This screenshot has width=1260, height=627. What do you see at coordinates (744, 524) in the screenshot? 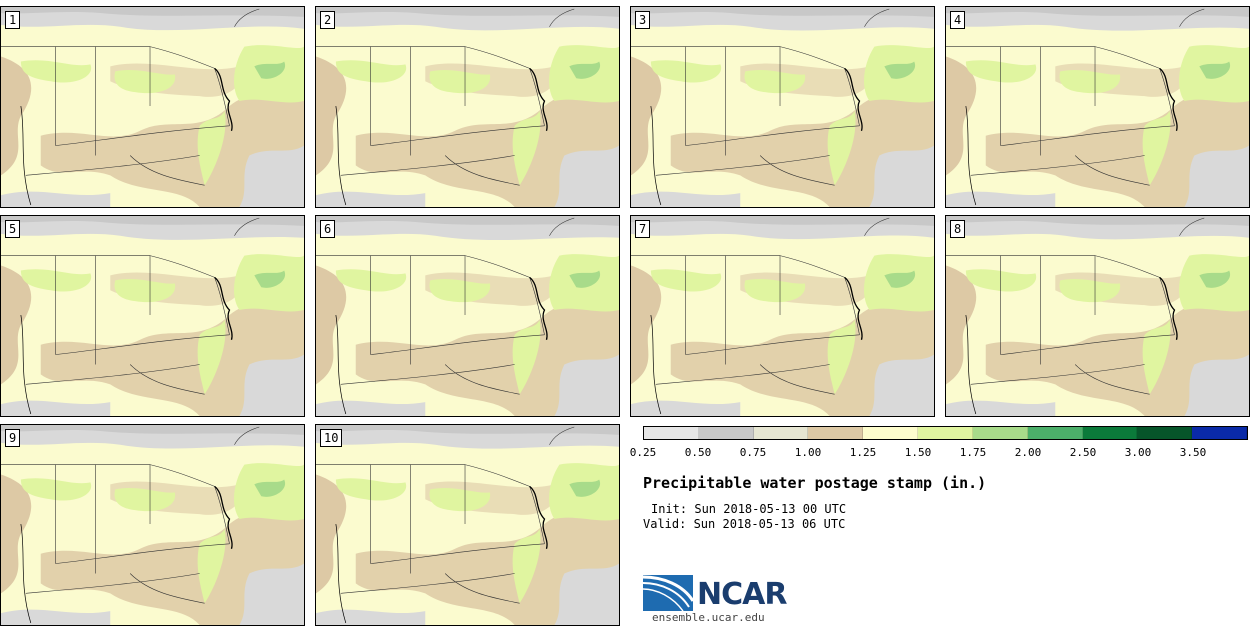
I see `valid-time: Valid: Sun 2018-05-13 06 UTC` at bounding box center [744, 524].